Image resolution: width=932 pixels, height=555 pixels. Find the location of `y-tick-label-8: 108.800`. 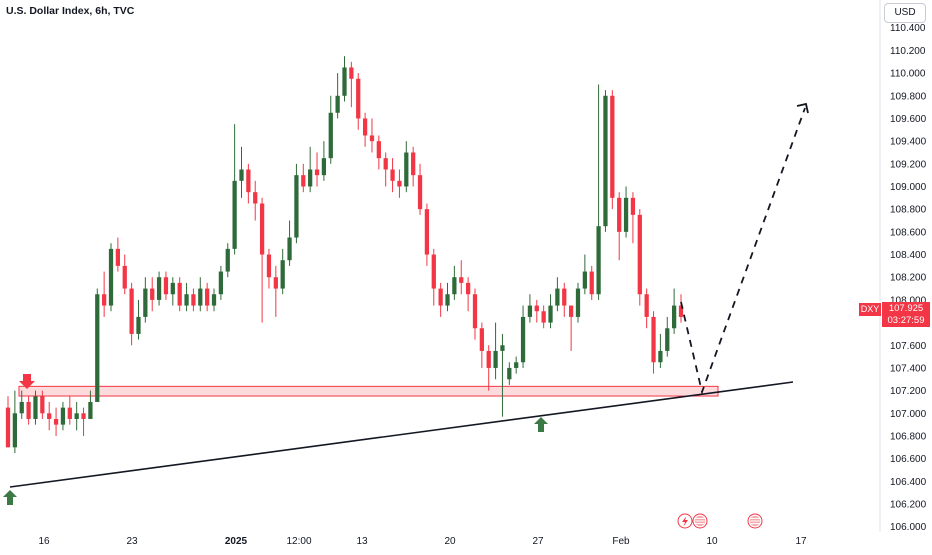

y-tick-label-8: 108.800 is located at coordinates (908, 210).